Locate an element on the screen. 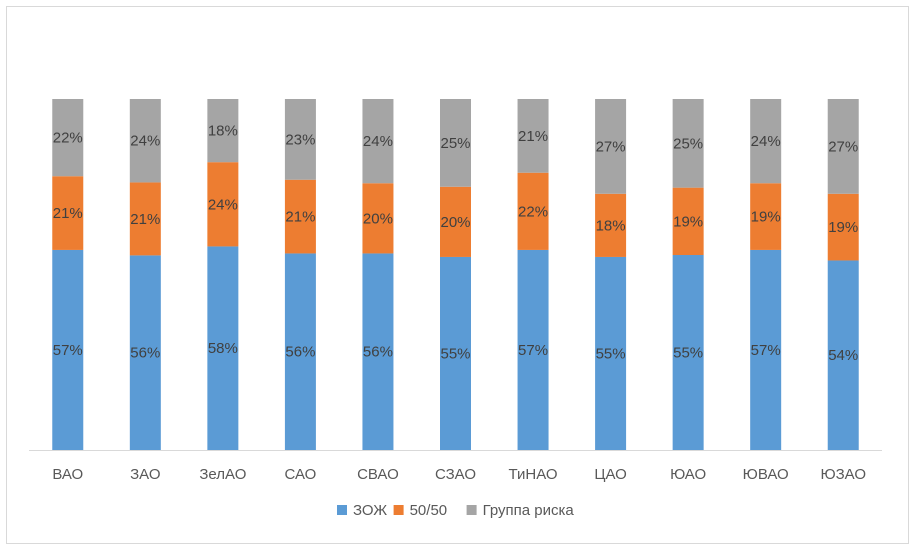 The width and height of the screenshot is (919, 552). bar-segment-ЮВАО-ЗОЖ is located at coordinates (766, 349).